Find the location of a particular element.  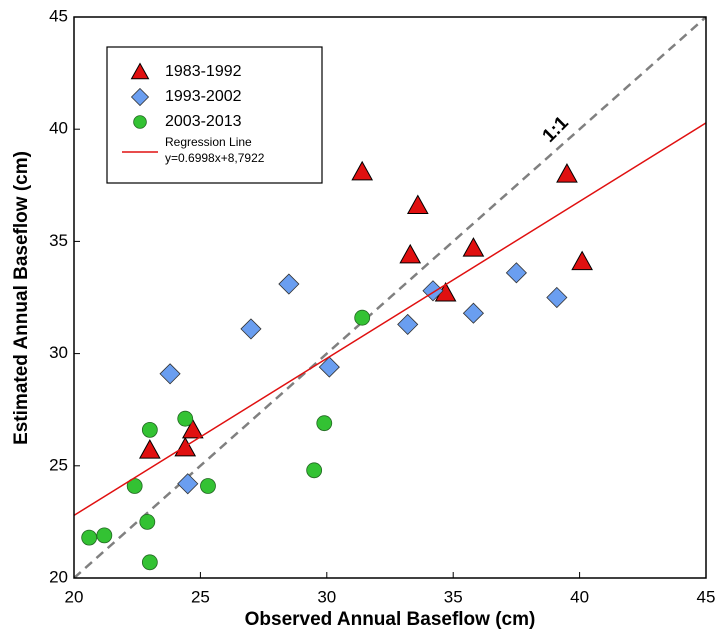

y-tick-label: 45 is located at coordinates (58, 15).